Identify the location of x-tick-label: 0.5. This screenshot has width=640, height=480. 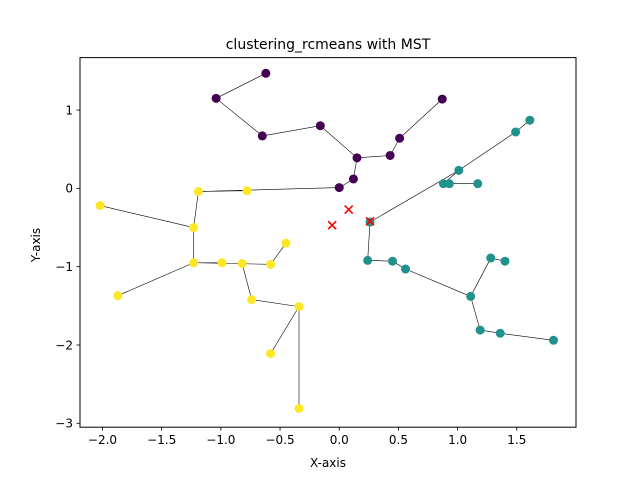
(398, 440).